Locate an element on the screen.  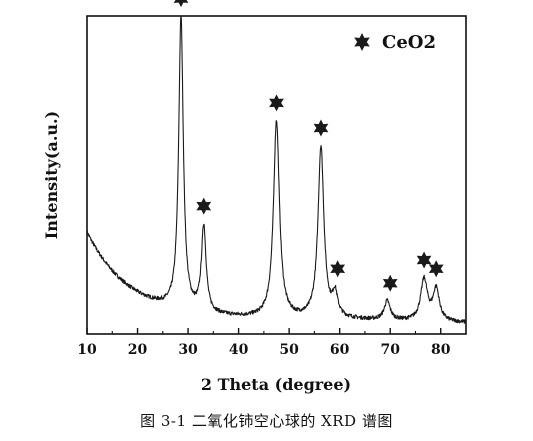
legend-star-marker is located at coordinates (362, 42).